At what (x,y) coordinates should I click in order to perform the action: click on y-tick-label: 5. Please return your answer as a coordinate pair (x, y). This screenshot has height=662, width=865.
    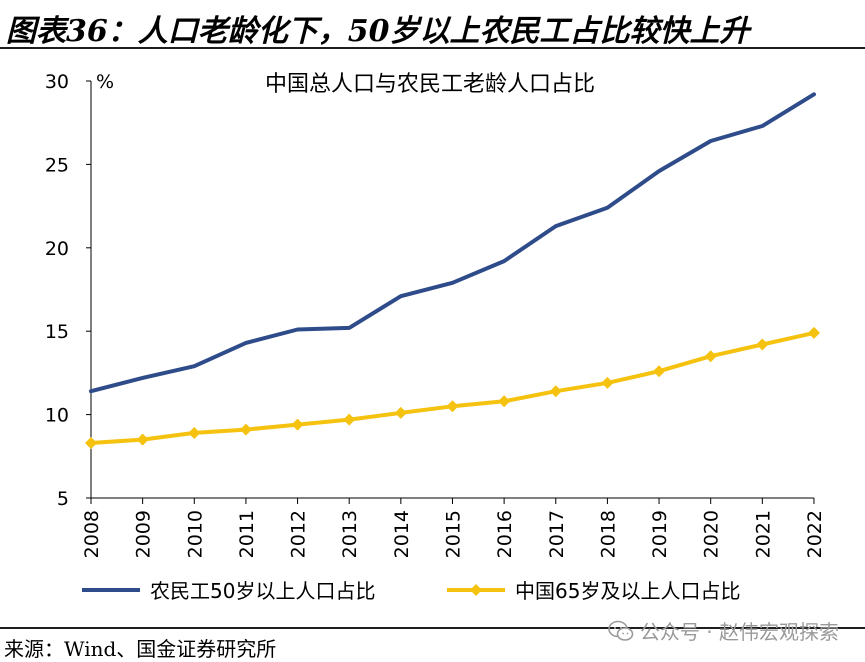
    Looking at the image, I should click on (63, 499).